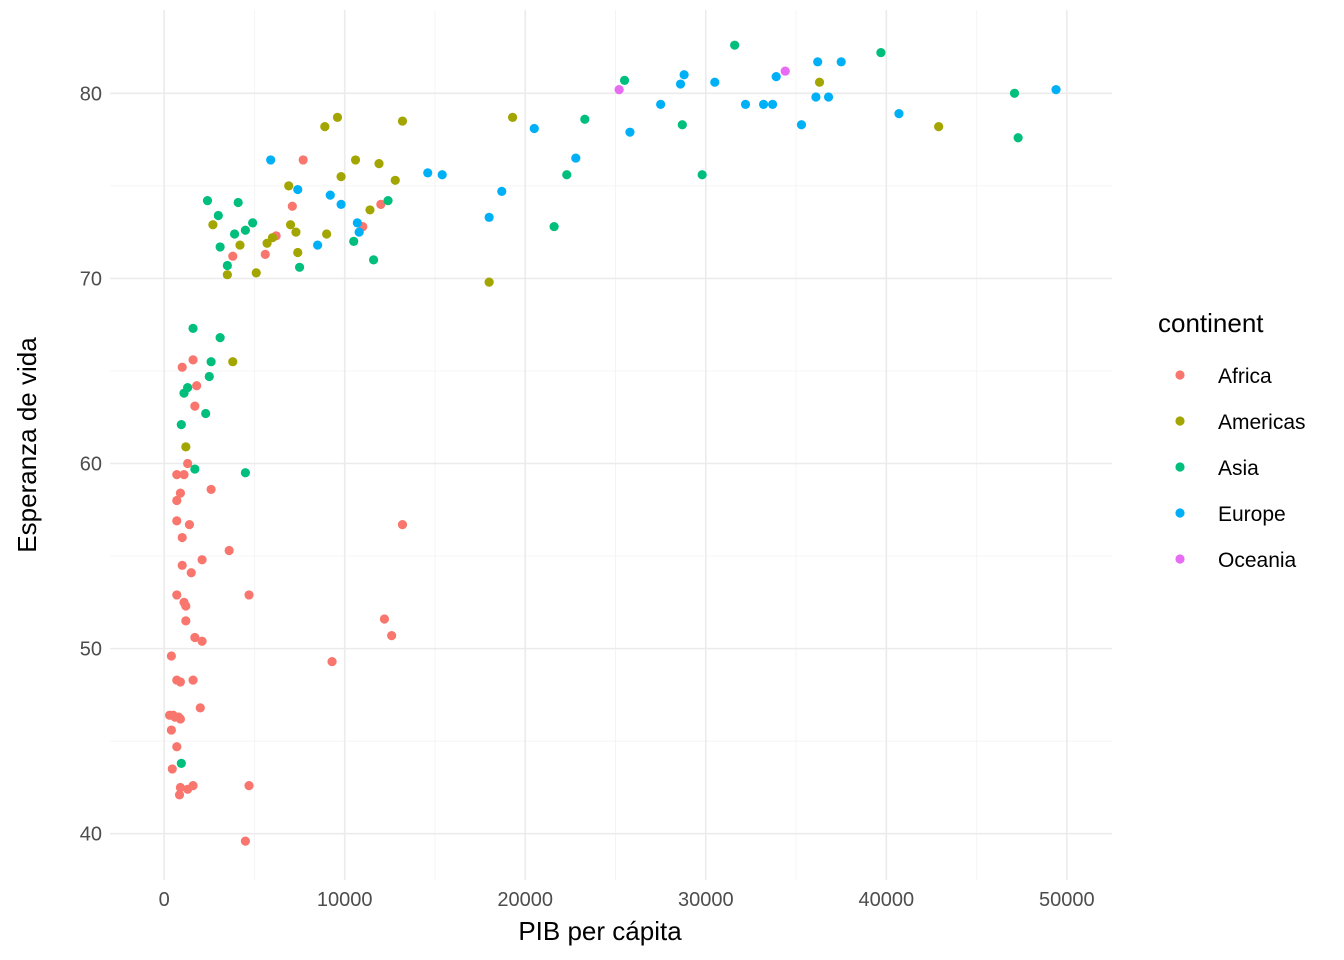 The width and height of the screenshot is (1344, 960). I want to click on y-tick-label: 40, so click(91, 835).